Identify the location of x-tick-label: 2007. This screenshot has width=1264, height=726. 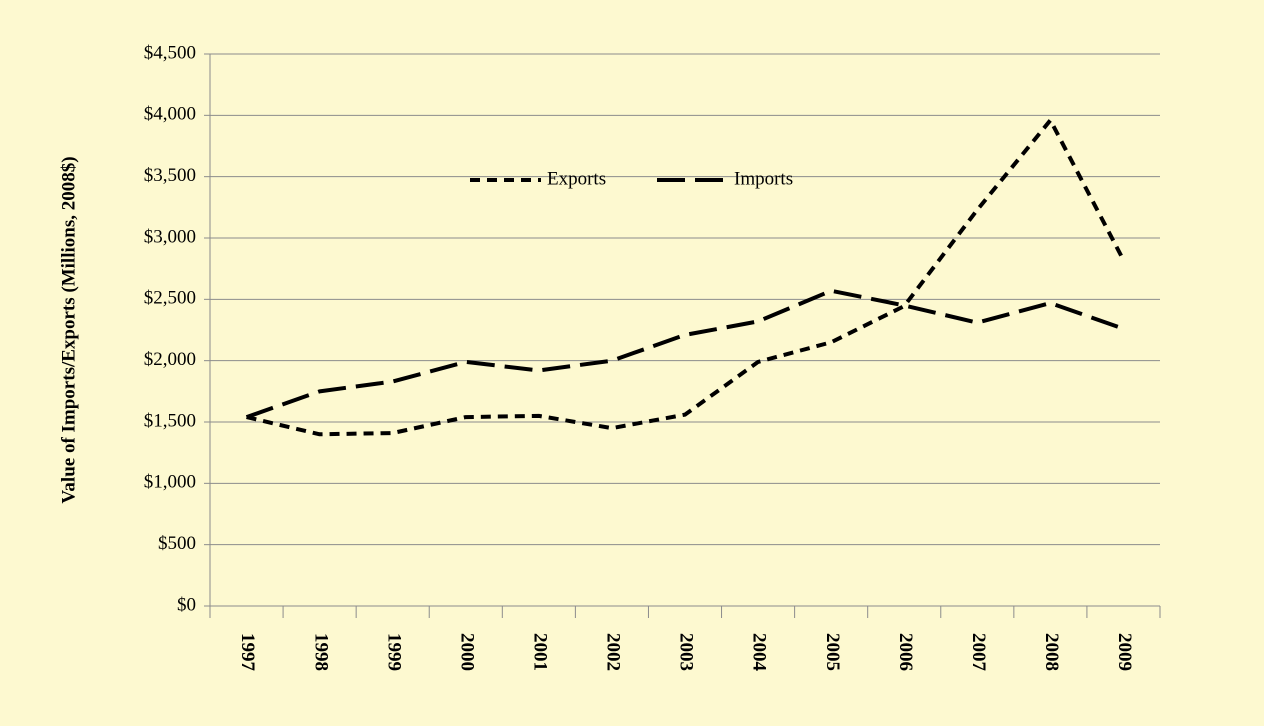
(978, 652).